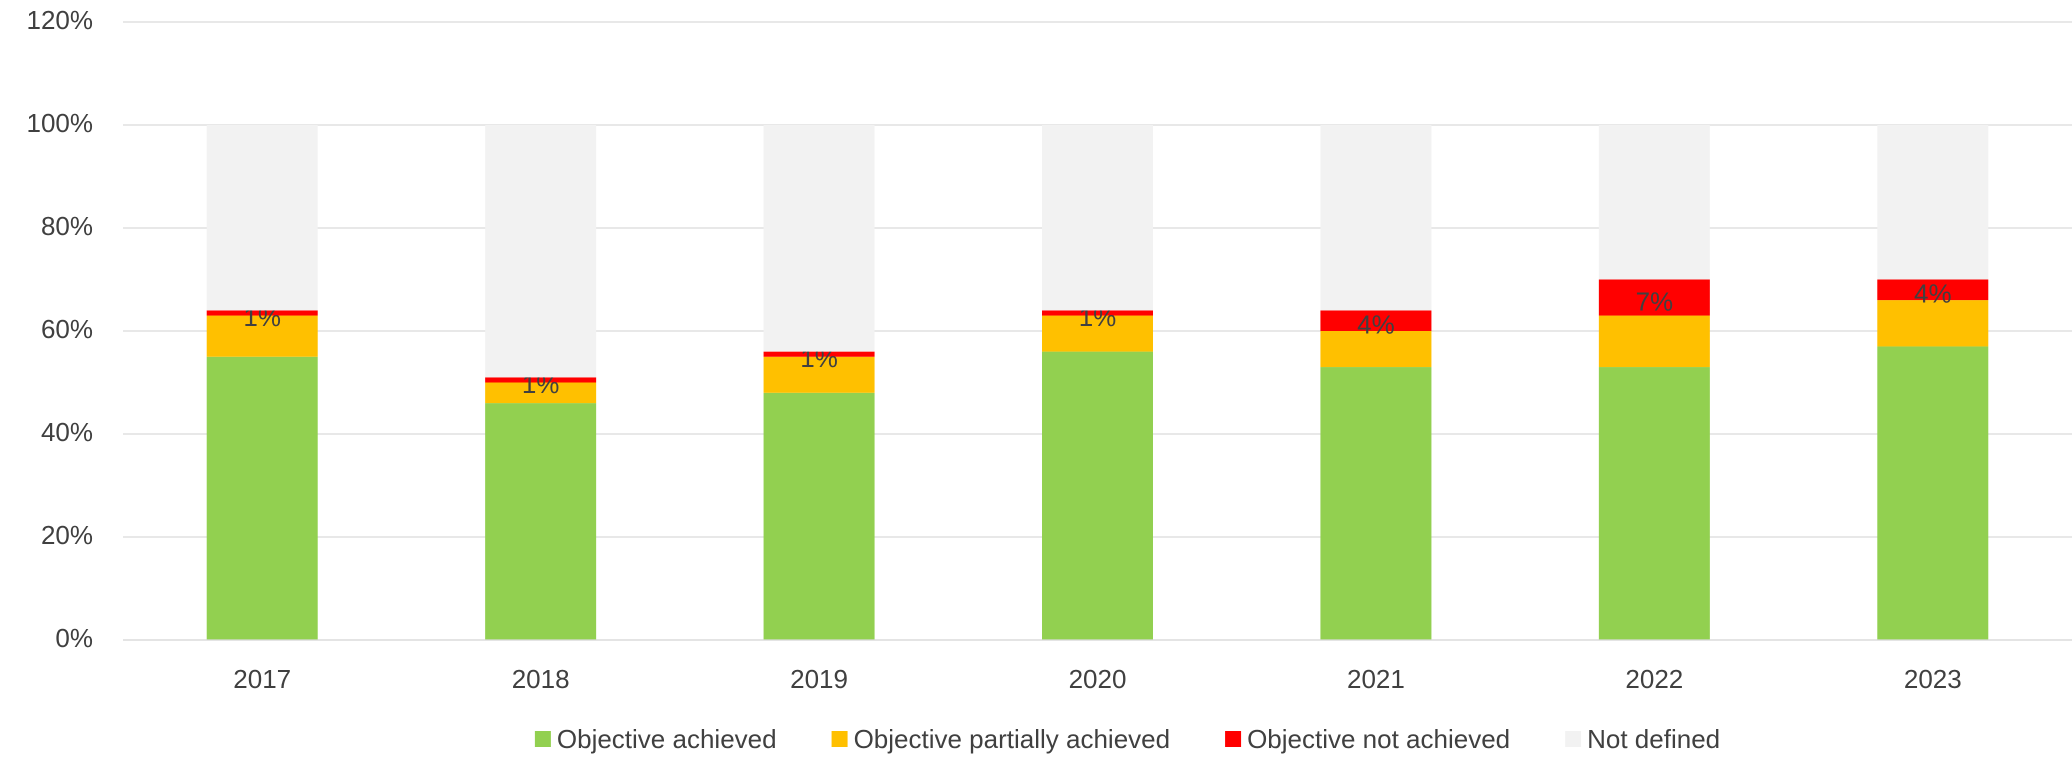 This screenshot has width=2072, height=758. Describe the element at coordinates (1933, 679) in the screenshot. I see `x-tick-label: 2023` at that location.